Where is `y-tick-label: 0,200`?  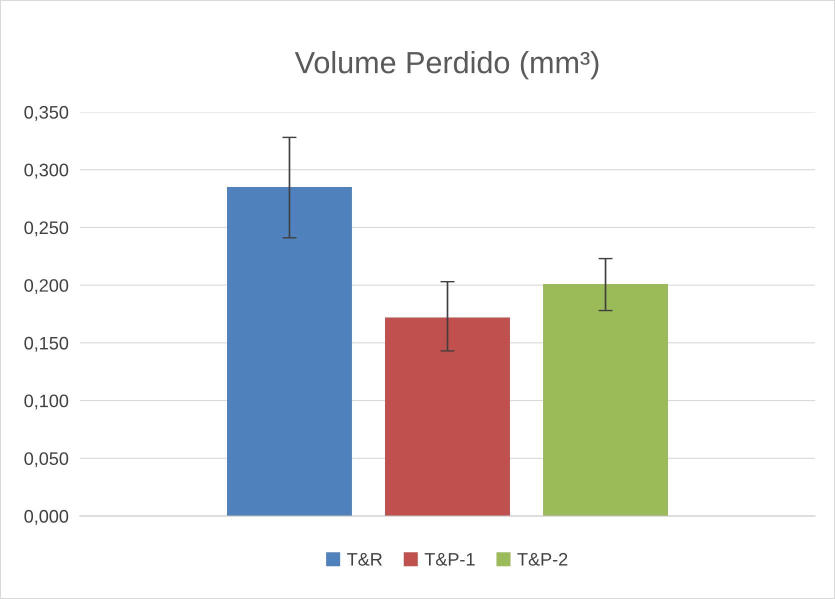
y-tick-label: 0,200 is located at coordinates (46, 286).